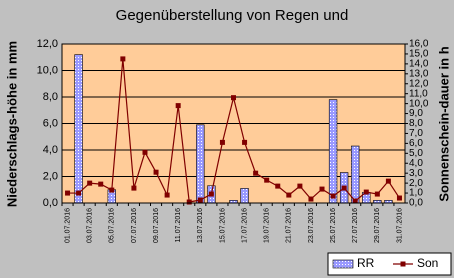 This screenshot has width=454, height=278. I want to click on y2-tick-label: 7,0, so click(416, 133).